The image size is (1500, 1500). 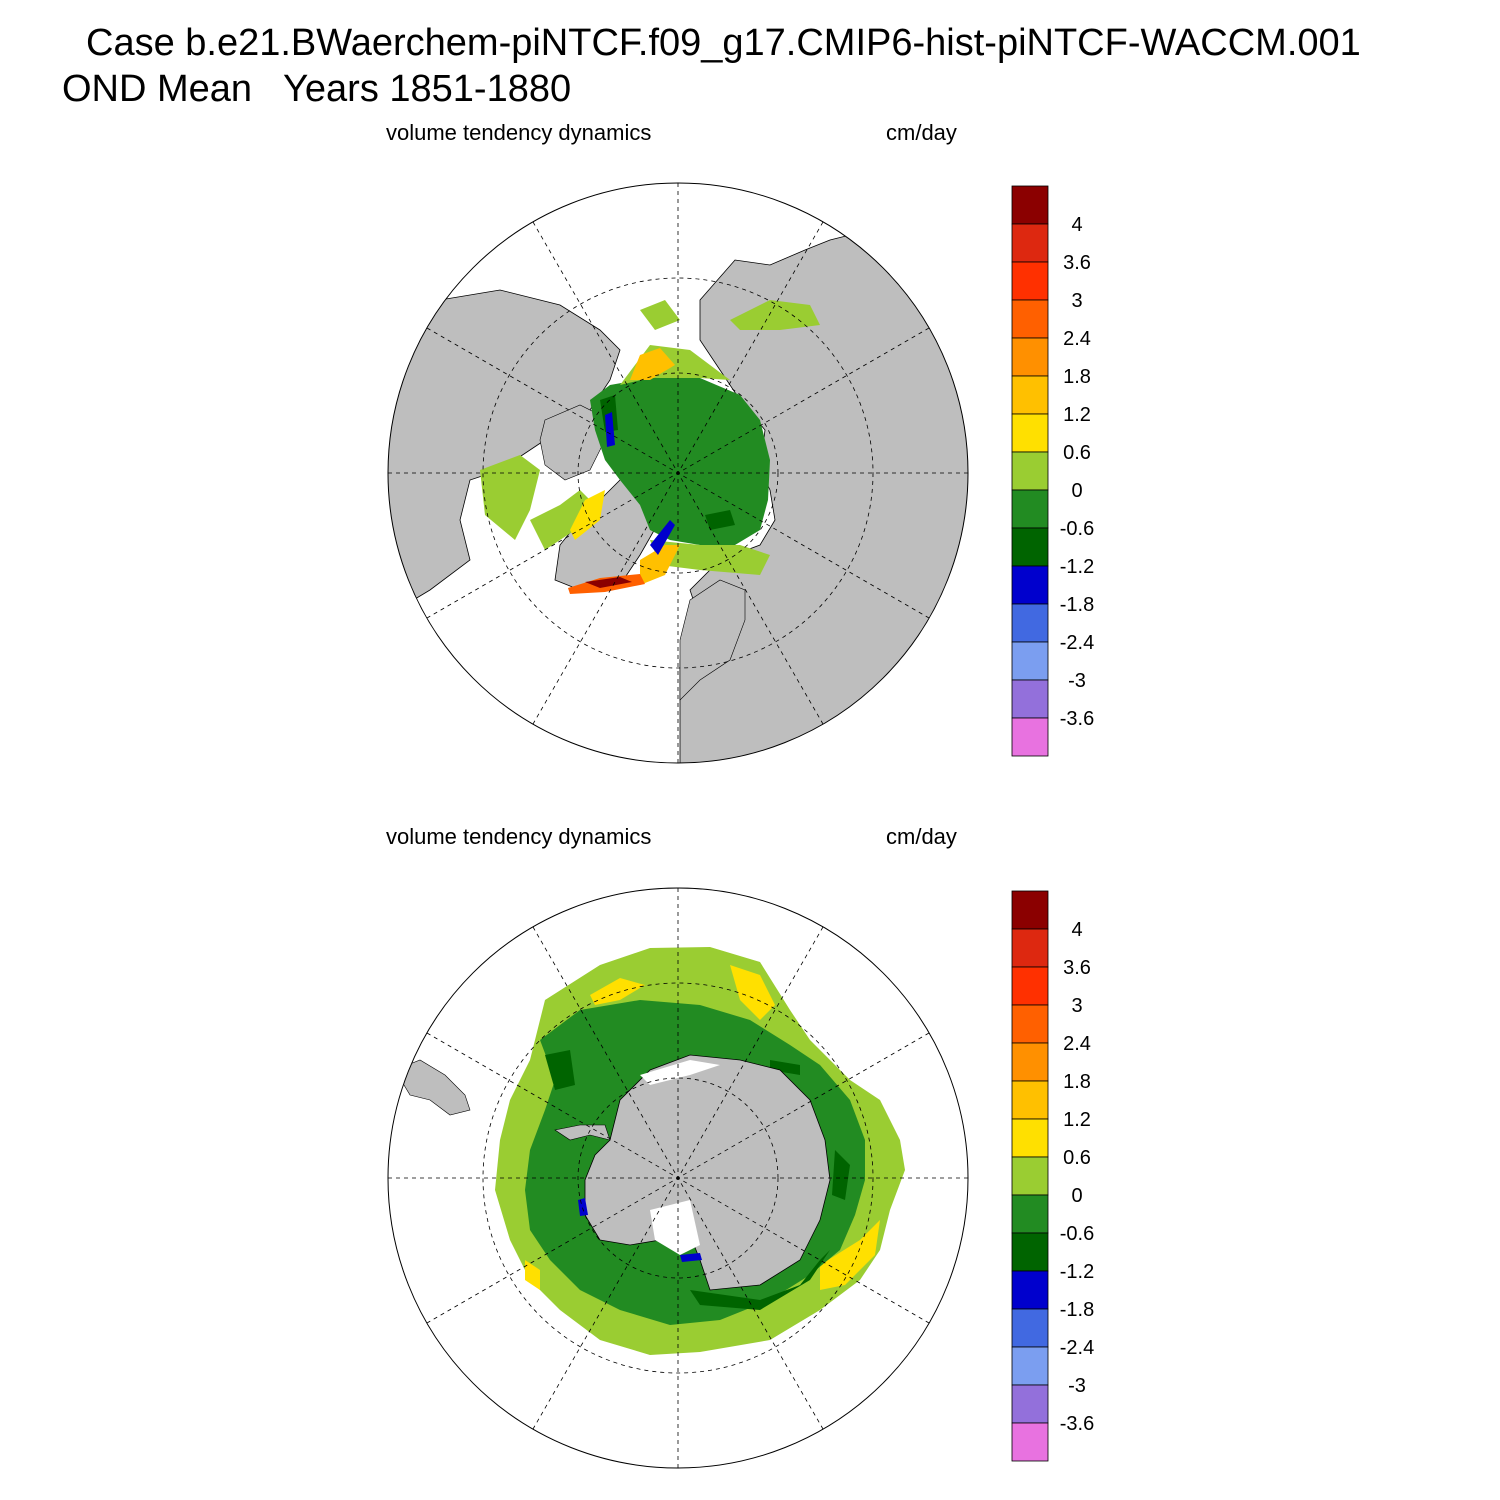 What do you see at coordinates (720, 520) in the screenshot?
I see `north-ice-dark-patch` at bounding box center [720, 520].